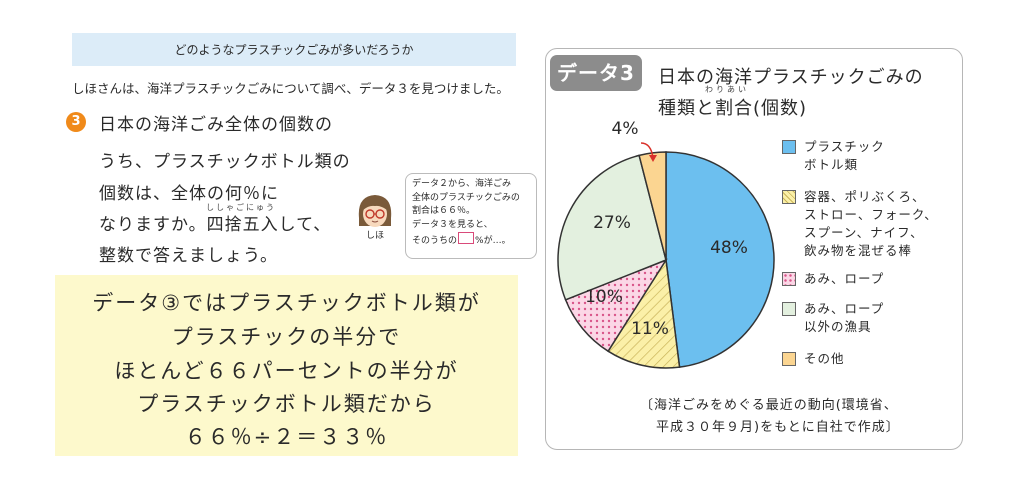 The image size is (1024, 499). What do you see at coordinates (216, 125) in the screenshot?
I see `question-line-1: 日本の海洋ごみ全体の個数の` at bounding box center [216, 125].